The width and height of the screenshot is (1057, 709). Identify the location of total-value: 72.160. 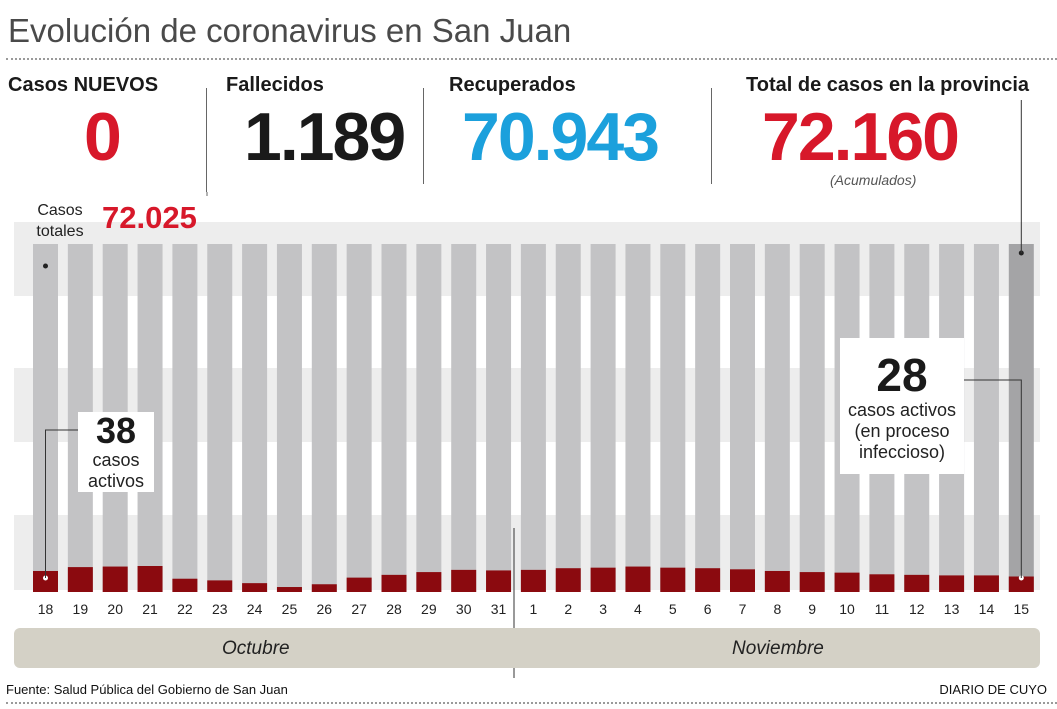
(861, 137).